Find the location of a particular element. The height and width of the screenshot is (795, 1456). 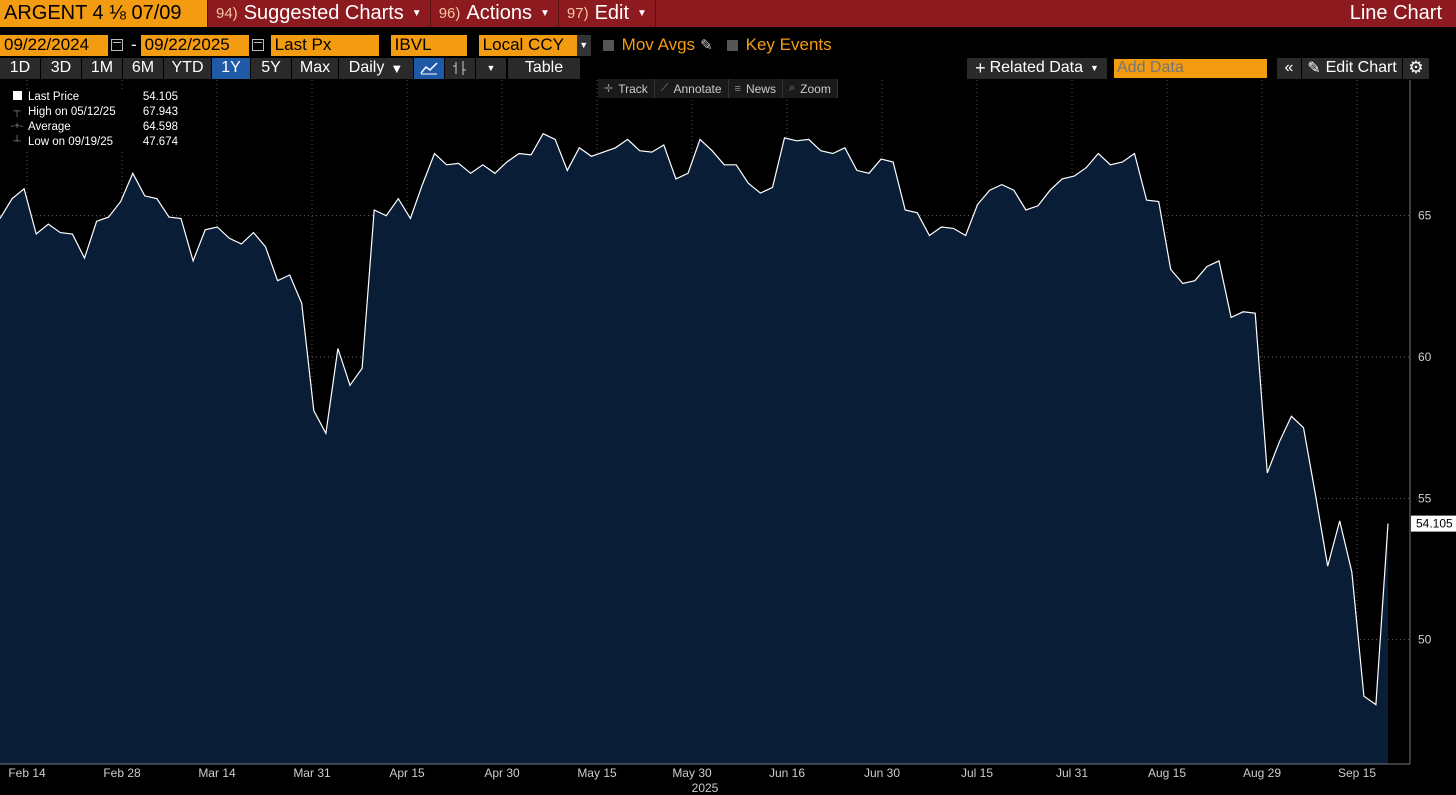

x-tick-label: Feb 14 is located at coordinates (27, 773).